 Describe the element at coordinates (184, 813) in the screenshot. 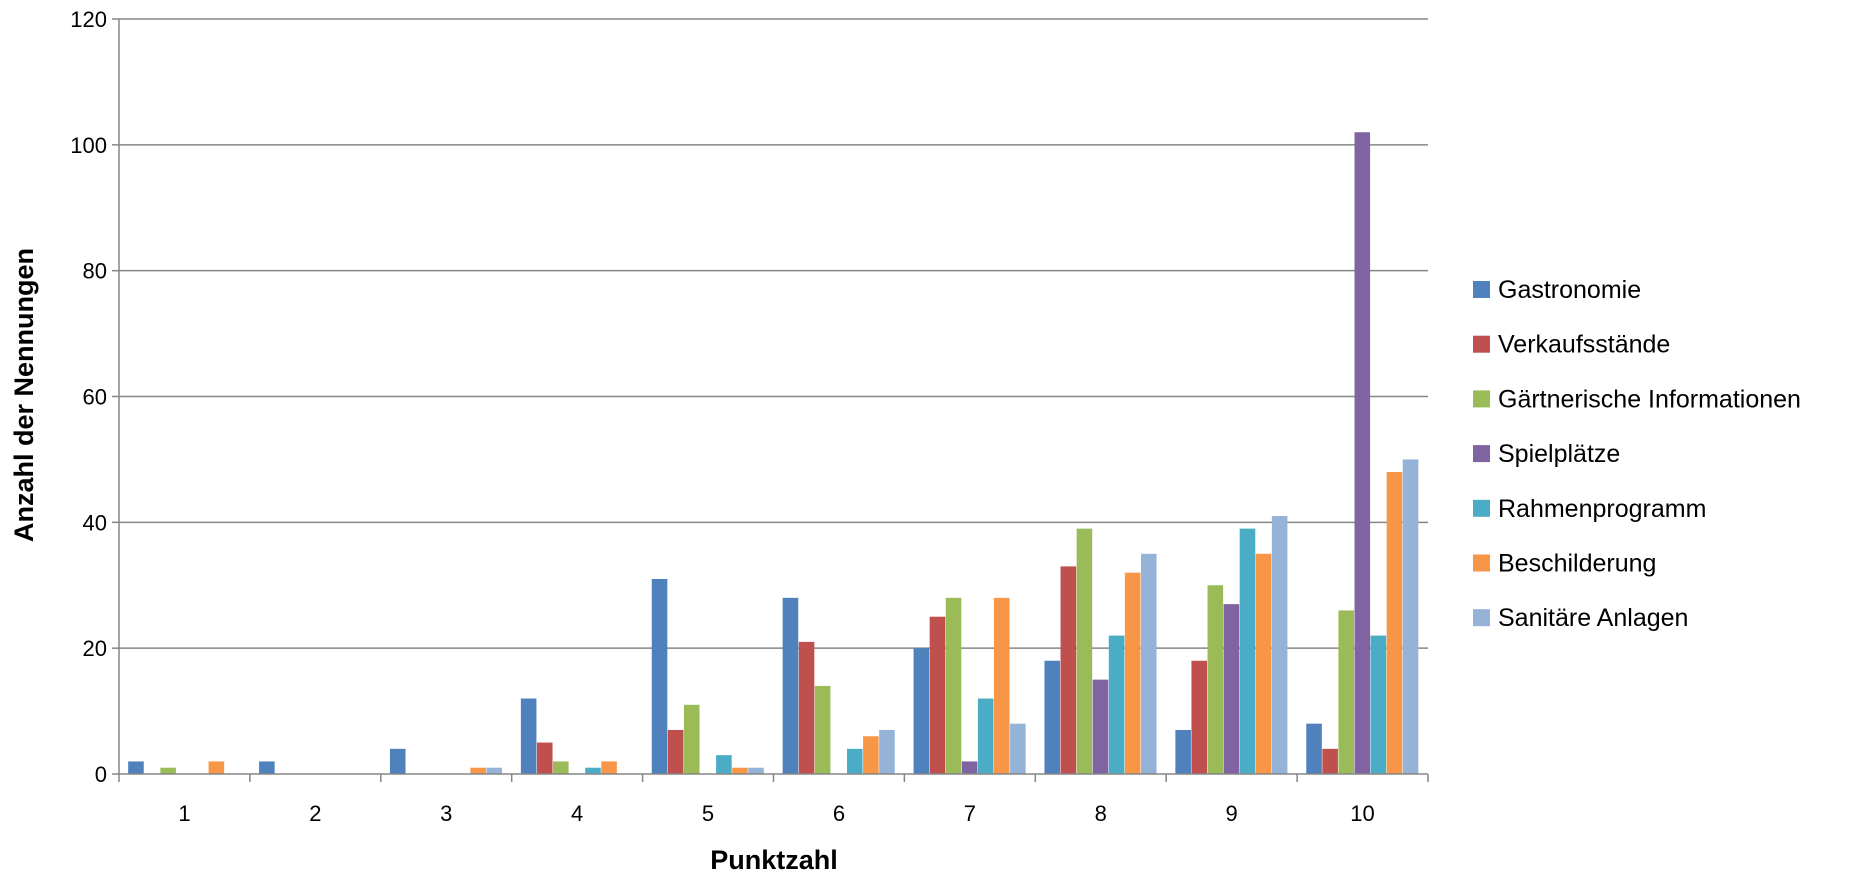

I see `x-tick-label: 1` at that location.